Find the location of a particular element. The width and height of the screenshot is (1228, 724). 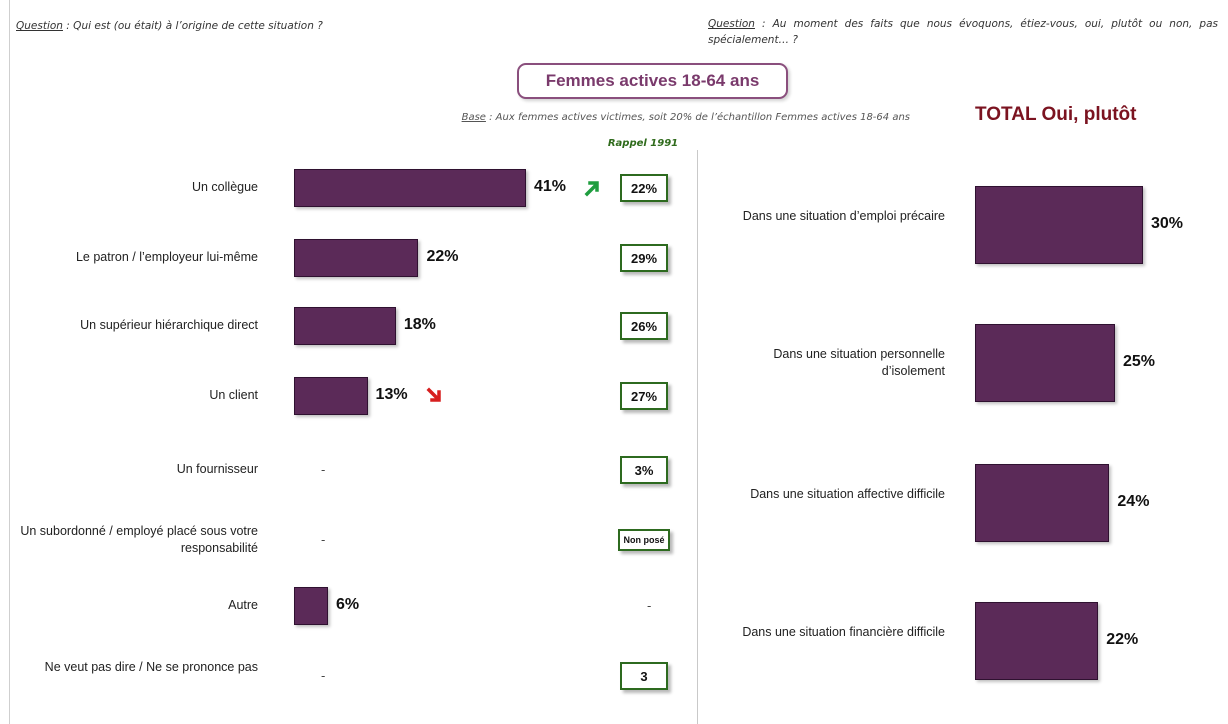

right-question-label: Question is located at coordinates (731, 24).